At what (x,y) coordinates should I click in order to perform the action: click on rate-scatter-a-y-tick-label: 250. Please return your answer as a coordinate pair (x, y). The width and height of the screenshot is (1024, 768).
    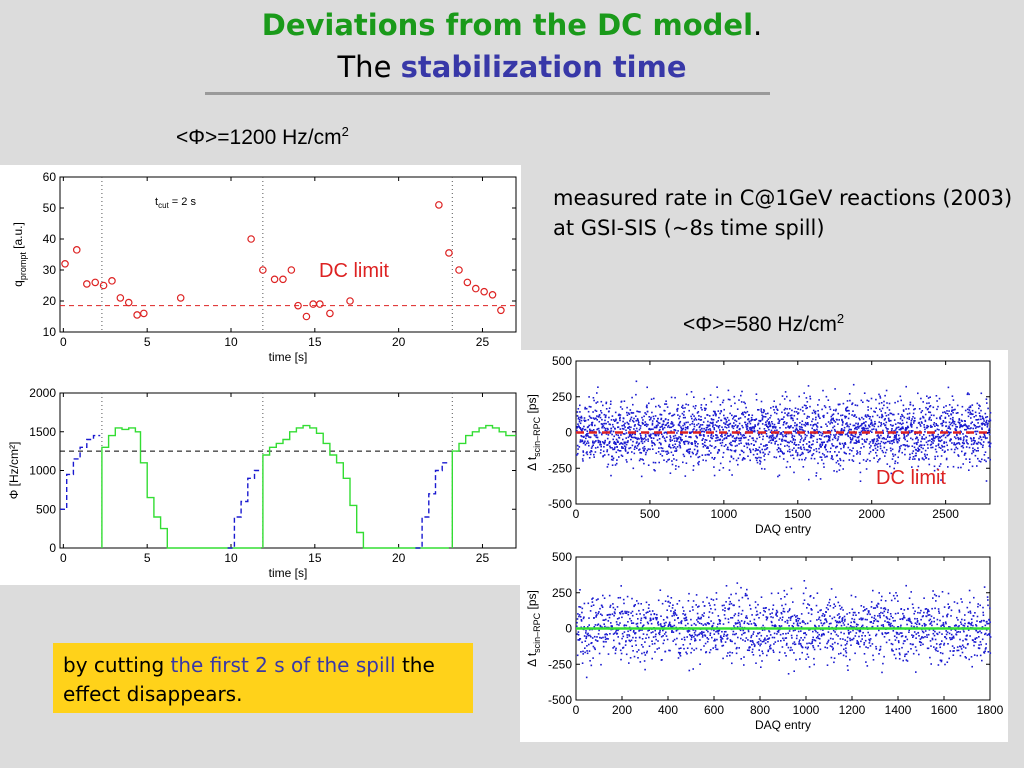
    Looking at the image, I should click on (562, 397).